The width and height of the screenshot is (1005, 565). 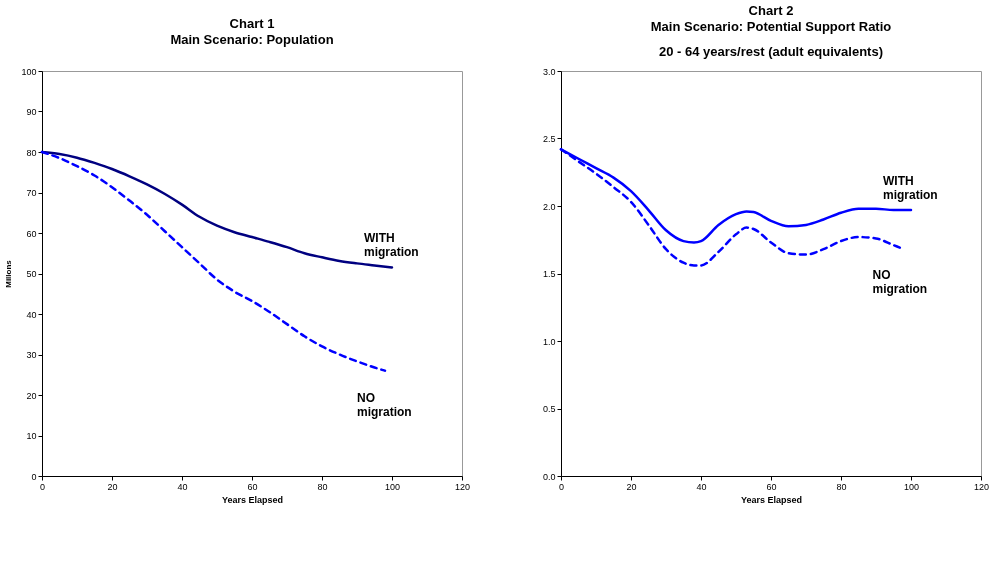 I want to click on y-axis-title: Millons, so click(x=9, y=273).